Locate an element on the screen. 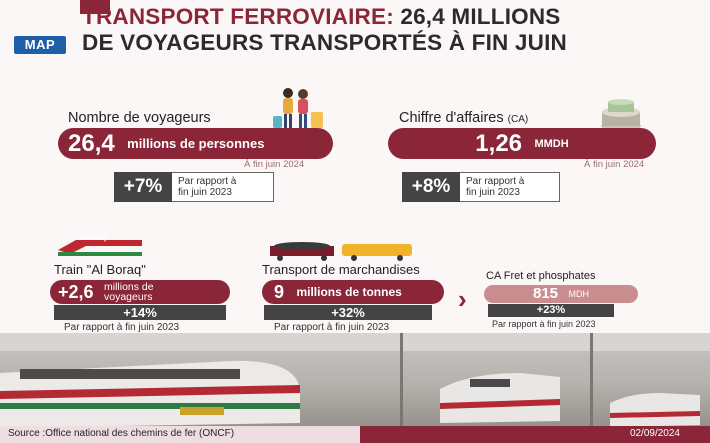  marchandises-value: 9 is located at coordinates (279, 292).